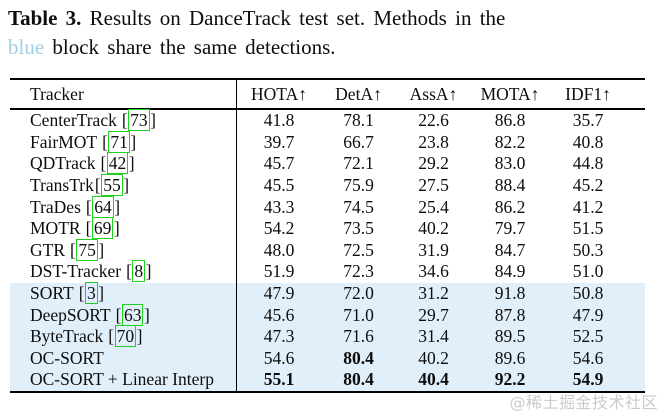 The width and height of the screenshot is (660, 413). I want to click on citation-link: [3], so click(91, 293).